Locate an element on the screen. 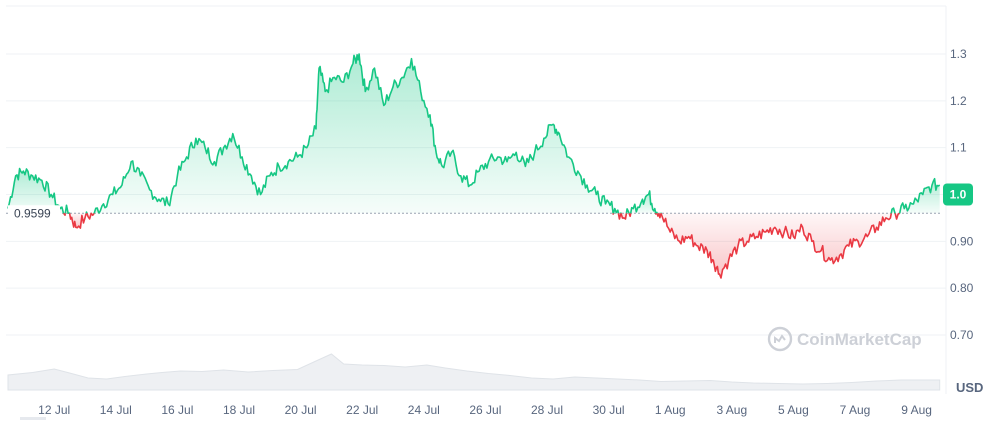 The height and width of the screenshot is (421, 991). y-tick-label: 1.2 is located at coordinates (958, 101).